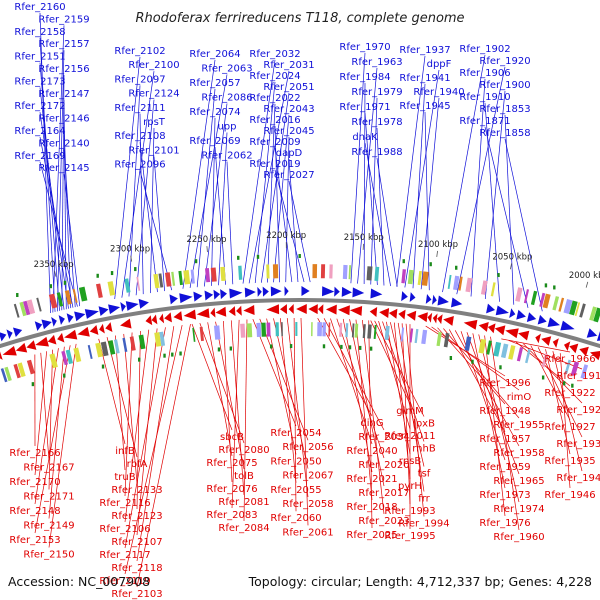  Describe the element at coordinates (484, 121) in the screenshot. I see `plus-gene-label: Rfer_1871` at that location.